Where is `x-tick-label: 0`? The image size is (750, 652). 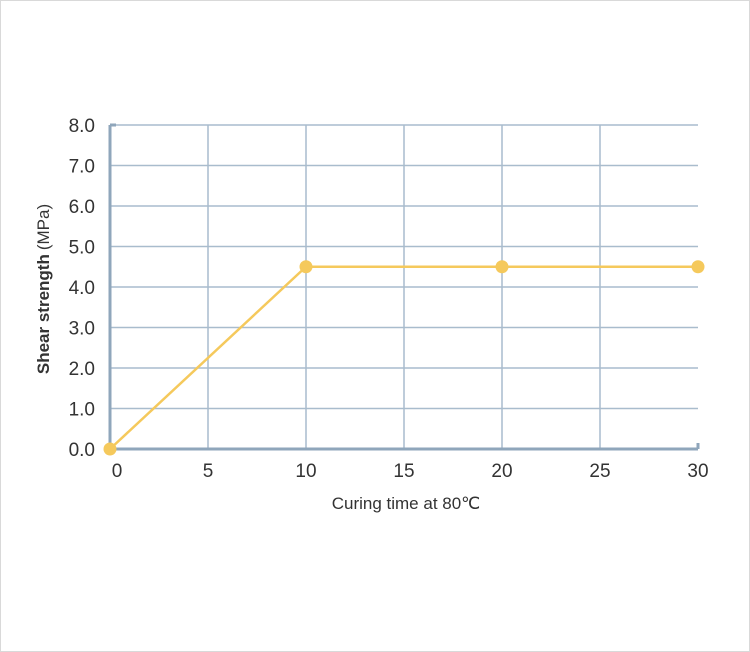 x-tick-label: 0 is located at coordinates (117, 471).